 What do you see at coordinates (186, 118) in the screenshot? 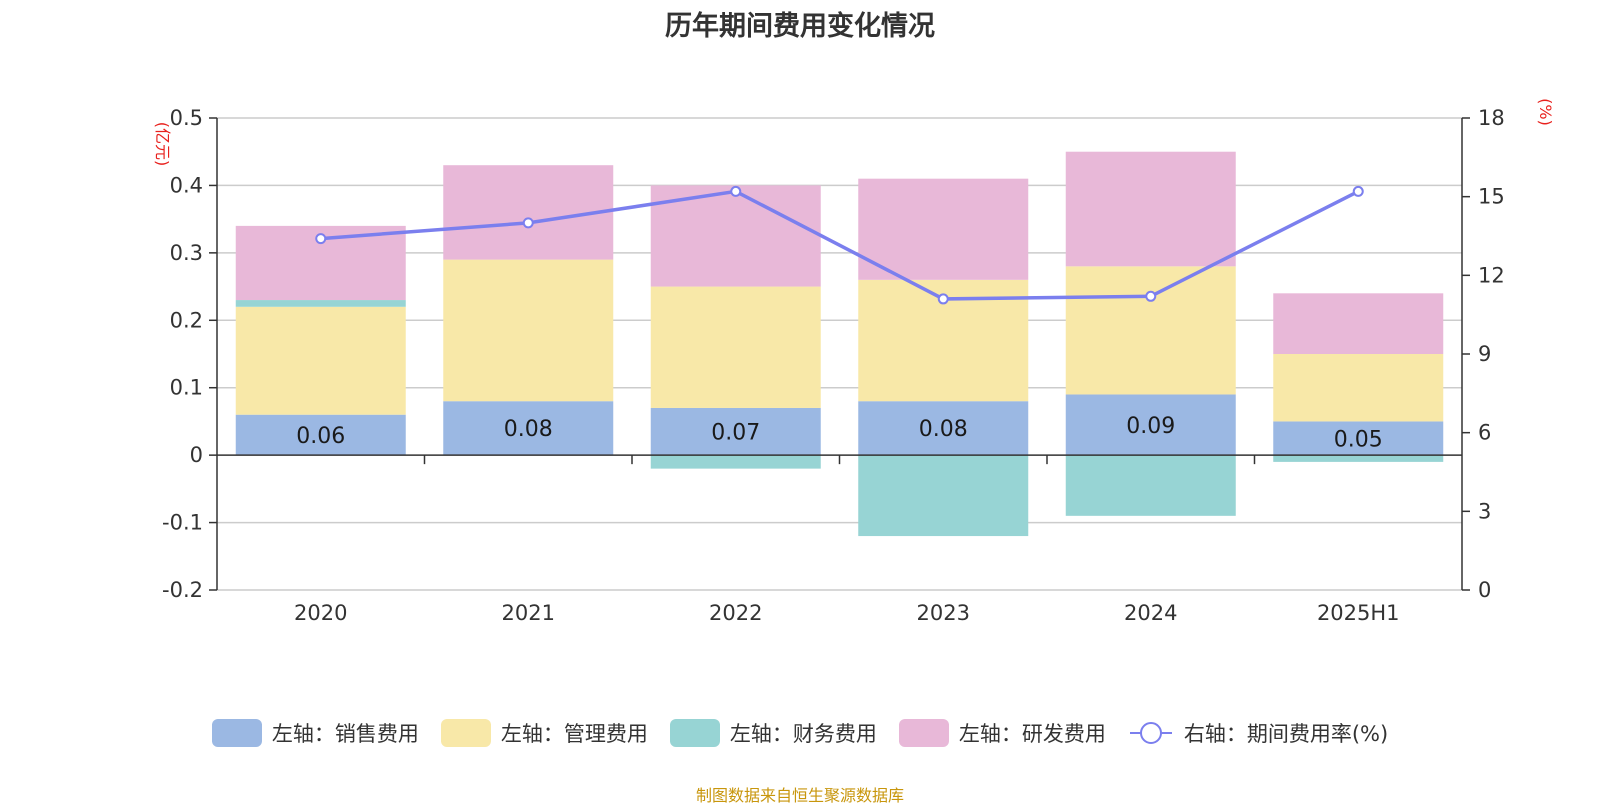
I see `left-axis-tick-label: 0.5` at bounding box center [186, 118].